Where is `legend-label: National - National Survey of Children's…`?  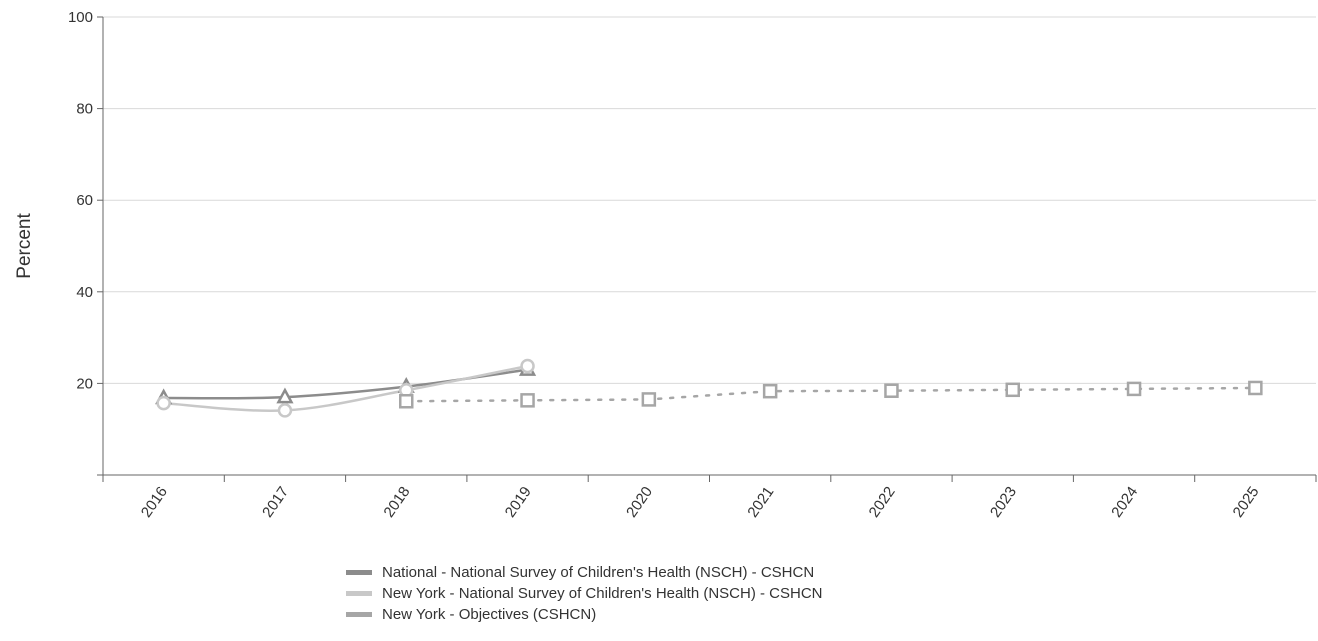 legend-label: National - National Survey of Children's… is located at coordinates (598, 572).